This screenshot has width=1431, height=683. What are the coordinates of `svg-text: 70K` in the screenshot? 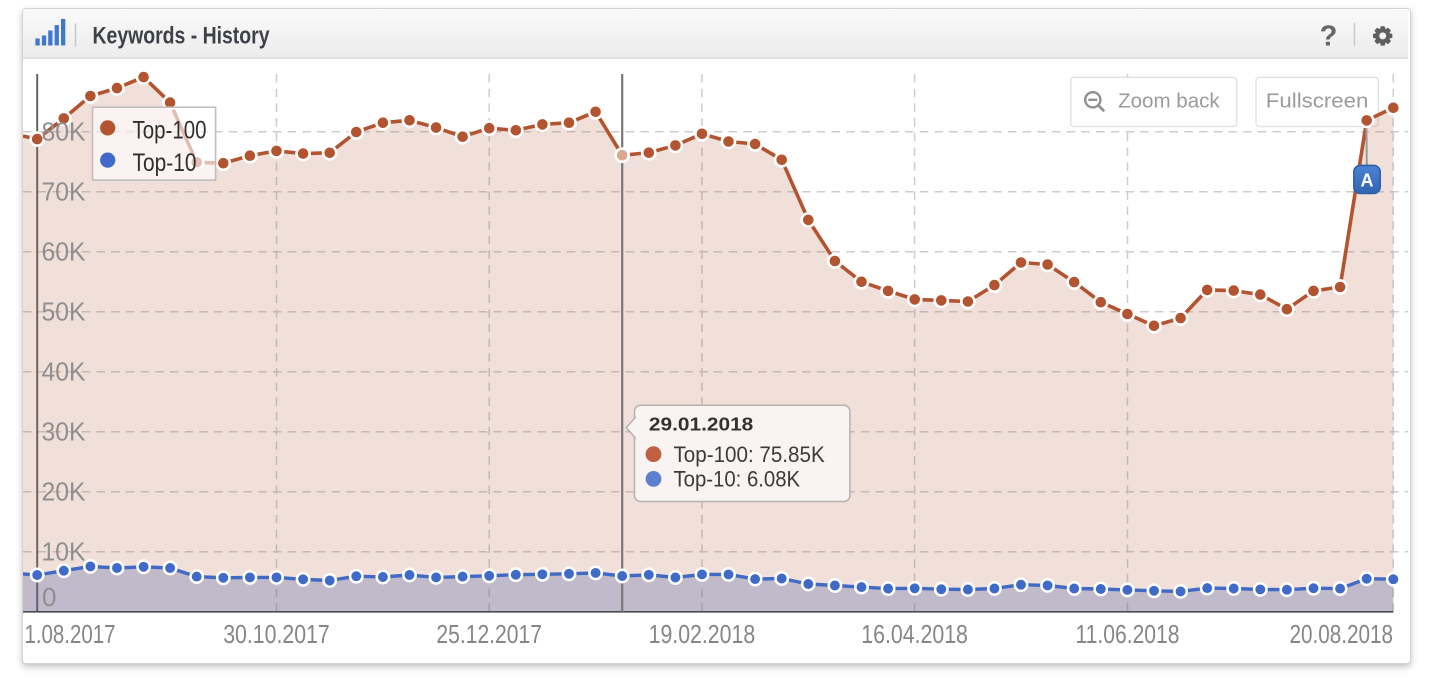 It's located at (63, 192).